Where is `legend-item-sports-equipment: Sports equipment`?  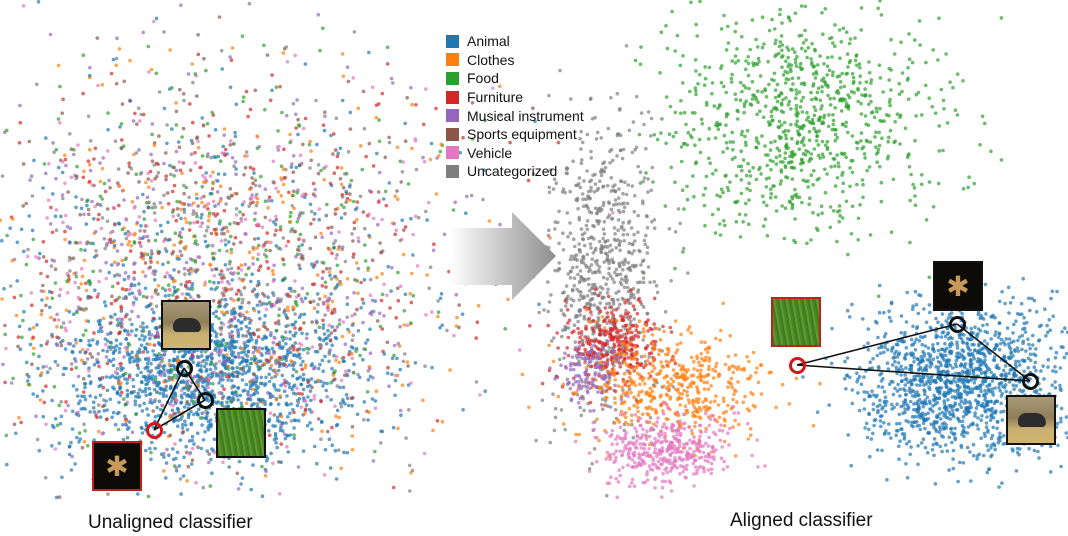 legend-item-sports-equipment: Sports equipment is located at coordinates (515, 134).